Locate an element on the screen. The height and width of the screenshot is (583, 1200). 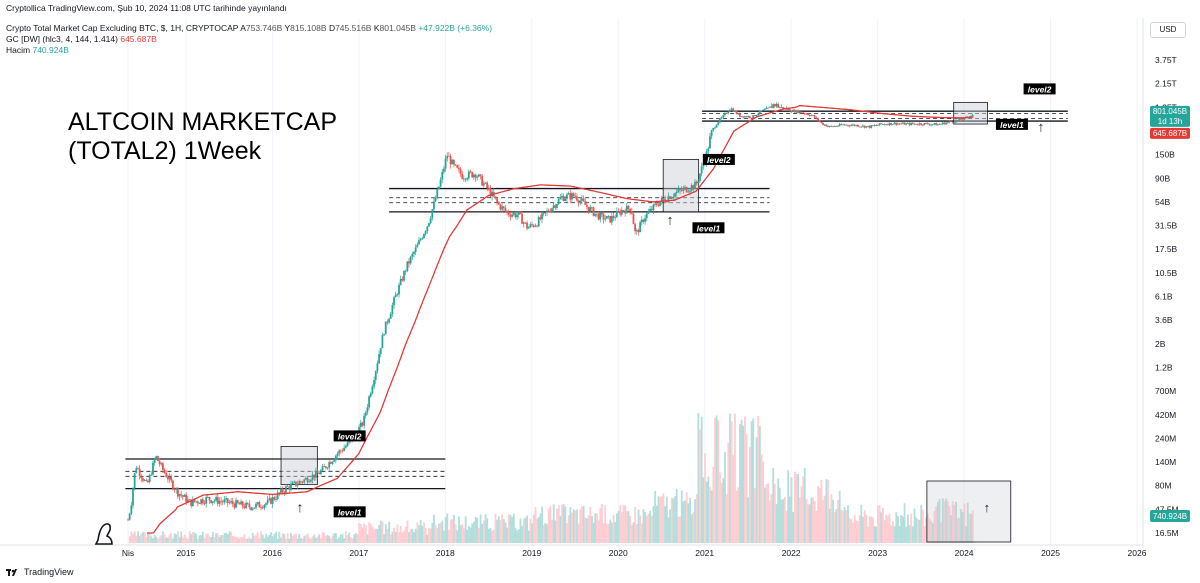
ohlc-open-key: A is located at coordinates (243, 28).